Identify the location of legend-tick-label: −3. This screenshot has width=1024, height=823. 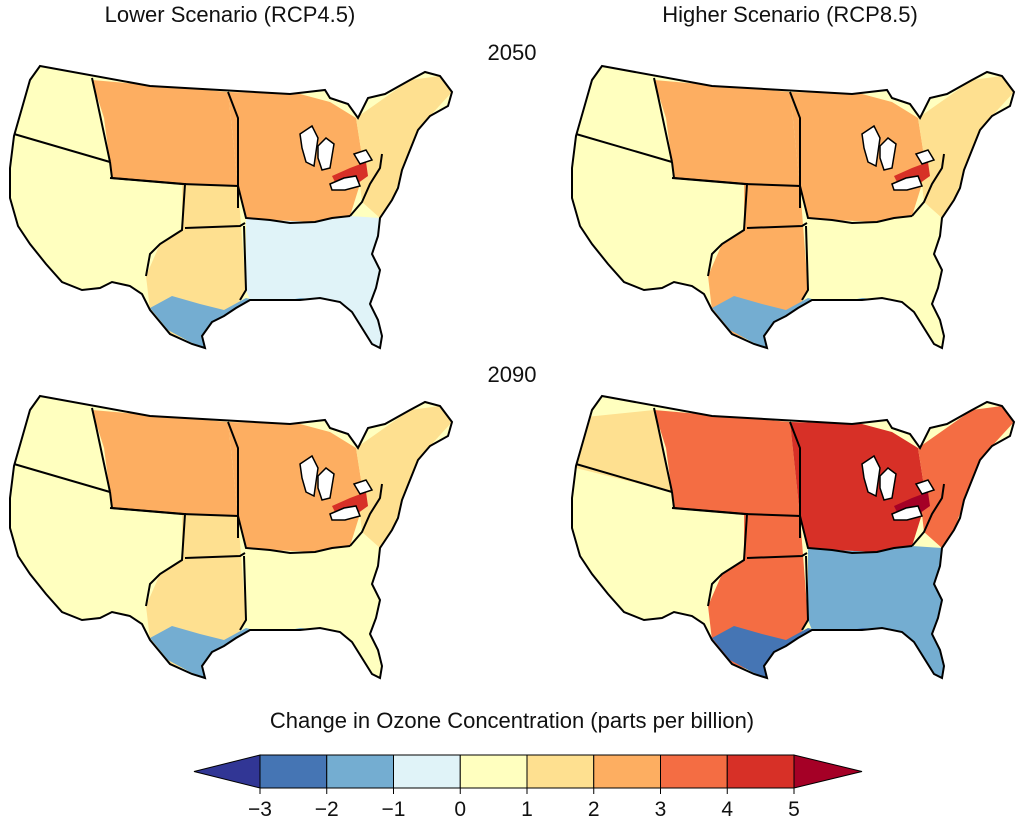
(260, 809).